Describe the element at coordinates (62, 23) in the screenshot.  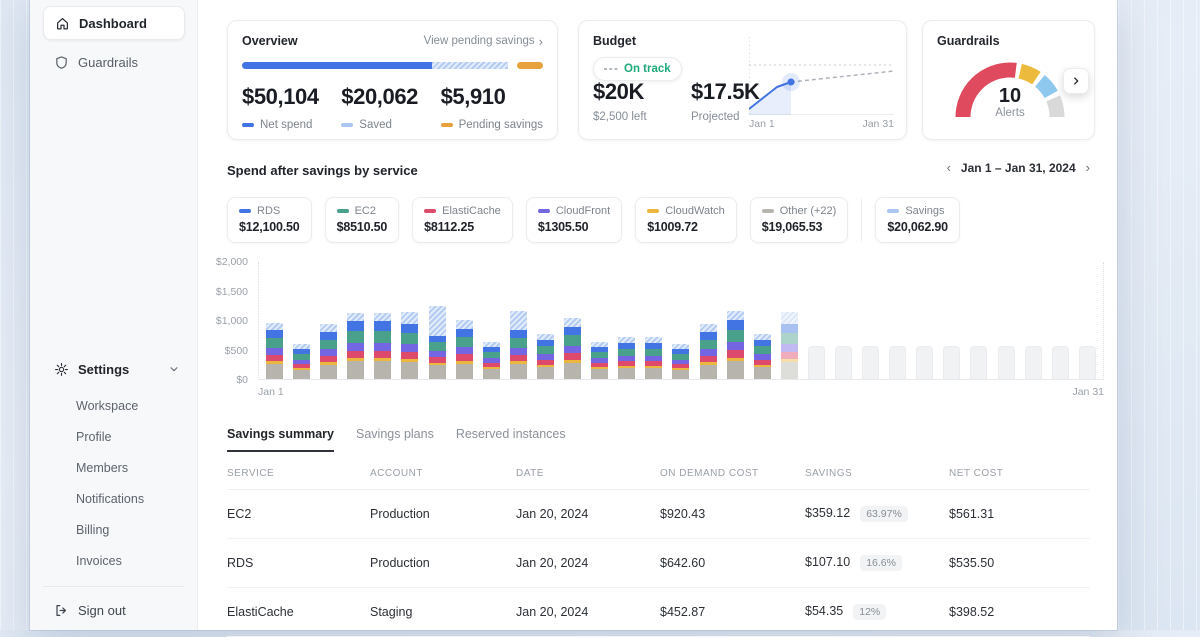
I see `home-icon` at that location.